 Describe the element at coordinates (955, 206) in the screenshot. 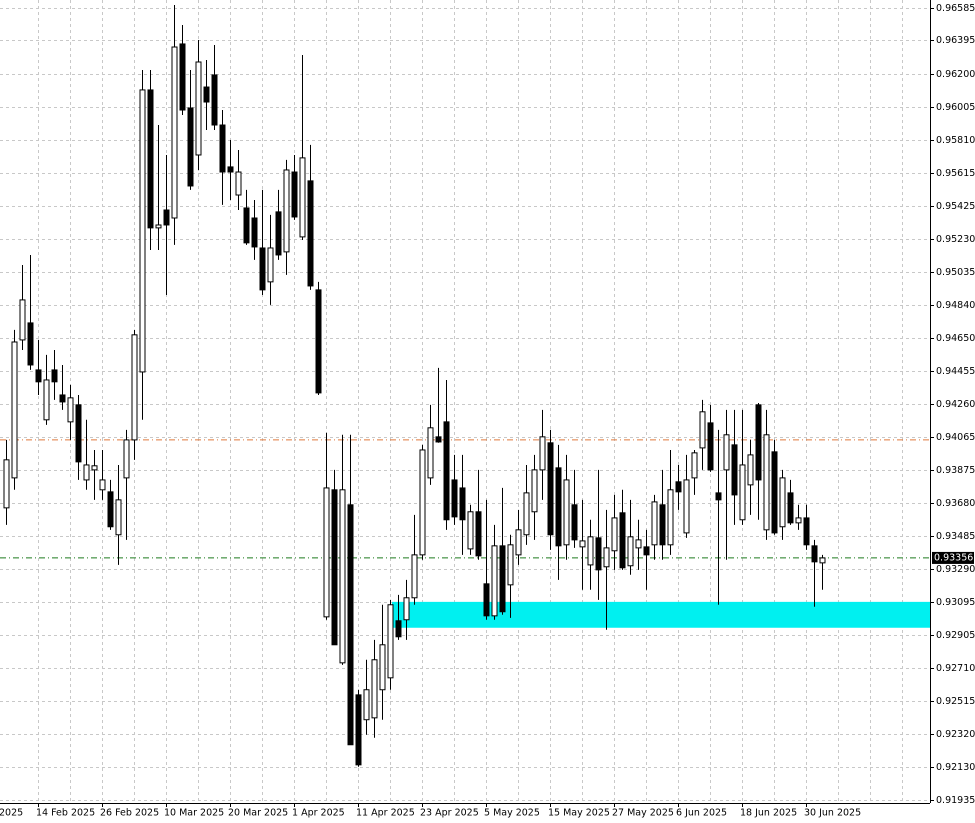

I see `y-tick-label: 0.95425` at that location.